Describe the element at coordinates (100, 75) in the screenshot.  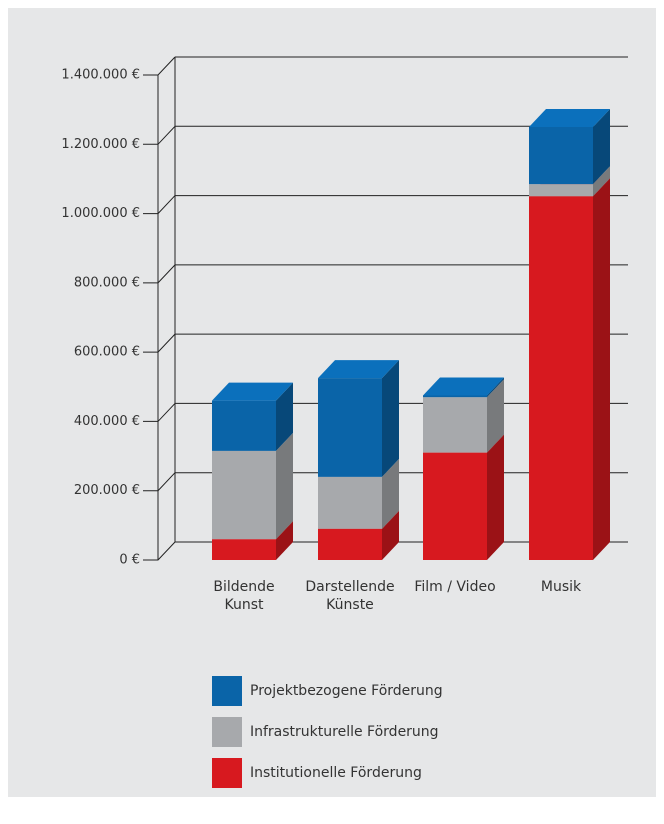
I see `y-tick-label: 1.400.000 €` at that location.